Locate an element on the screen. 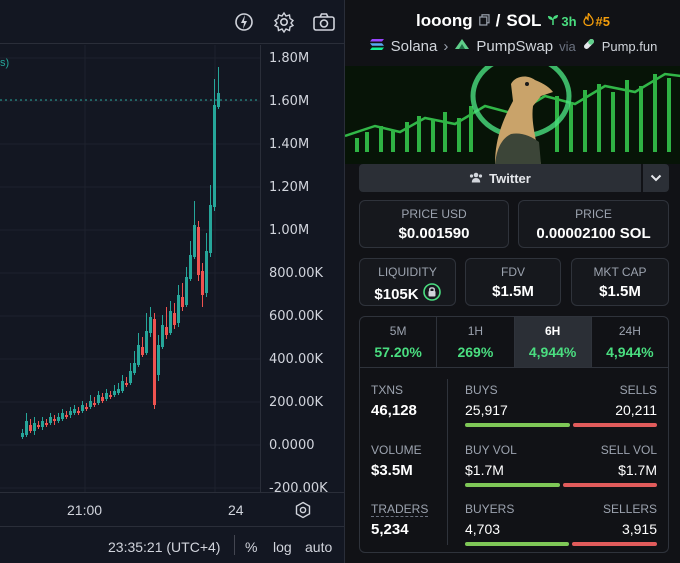 Image resolution: width=680 pixels, height=563 pixels. socials-dropdown is located at coordinates (656, 178).